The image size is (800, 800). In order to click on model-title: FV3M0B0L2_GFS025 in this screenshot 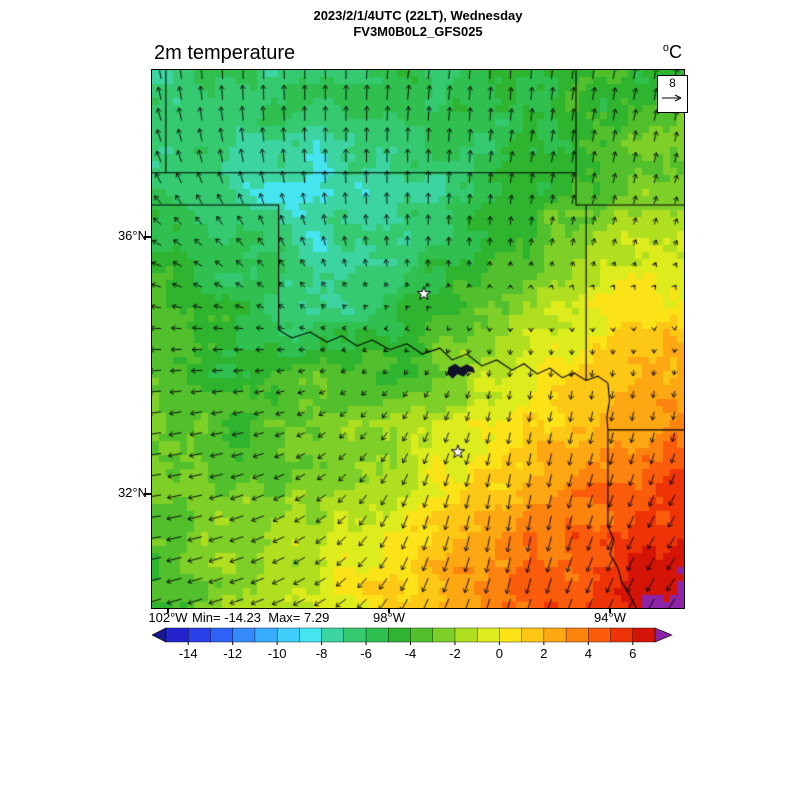, I will do `click(418, 31)`.